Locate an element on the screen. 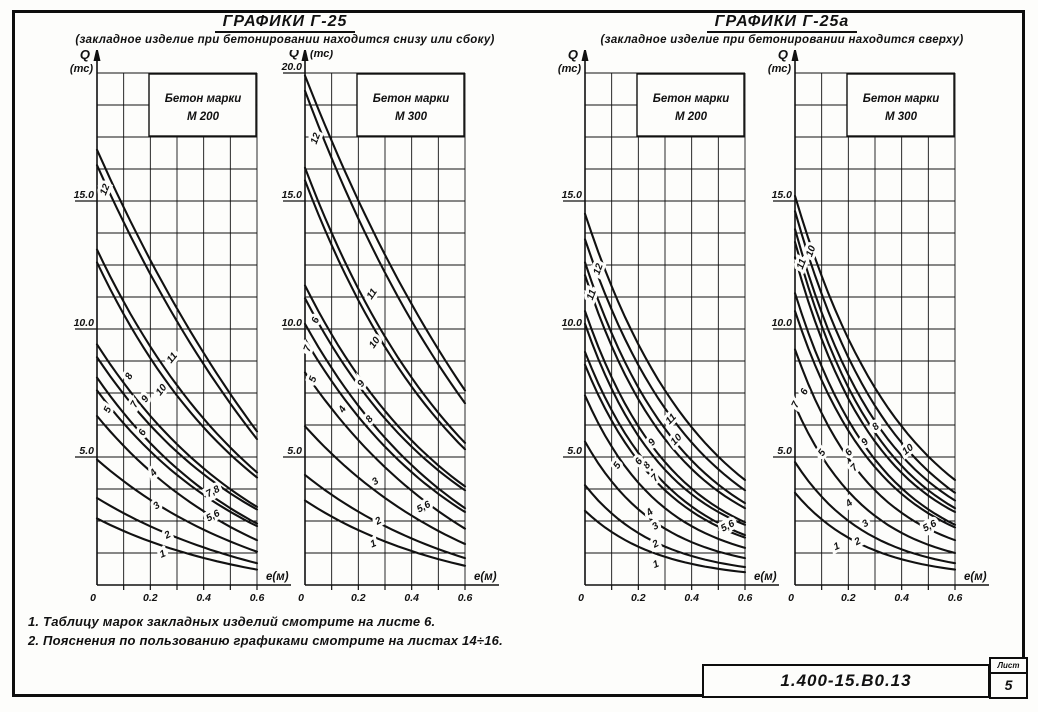 The height and width of the screenshot is (712, 1038). sheet-number: 5 is located at coordinates (1008, 685).